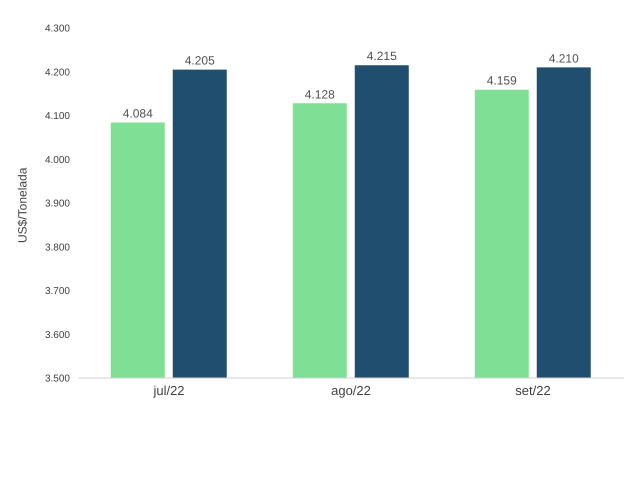  I want to click on data-label: 4.215, so click(382, 56).